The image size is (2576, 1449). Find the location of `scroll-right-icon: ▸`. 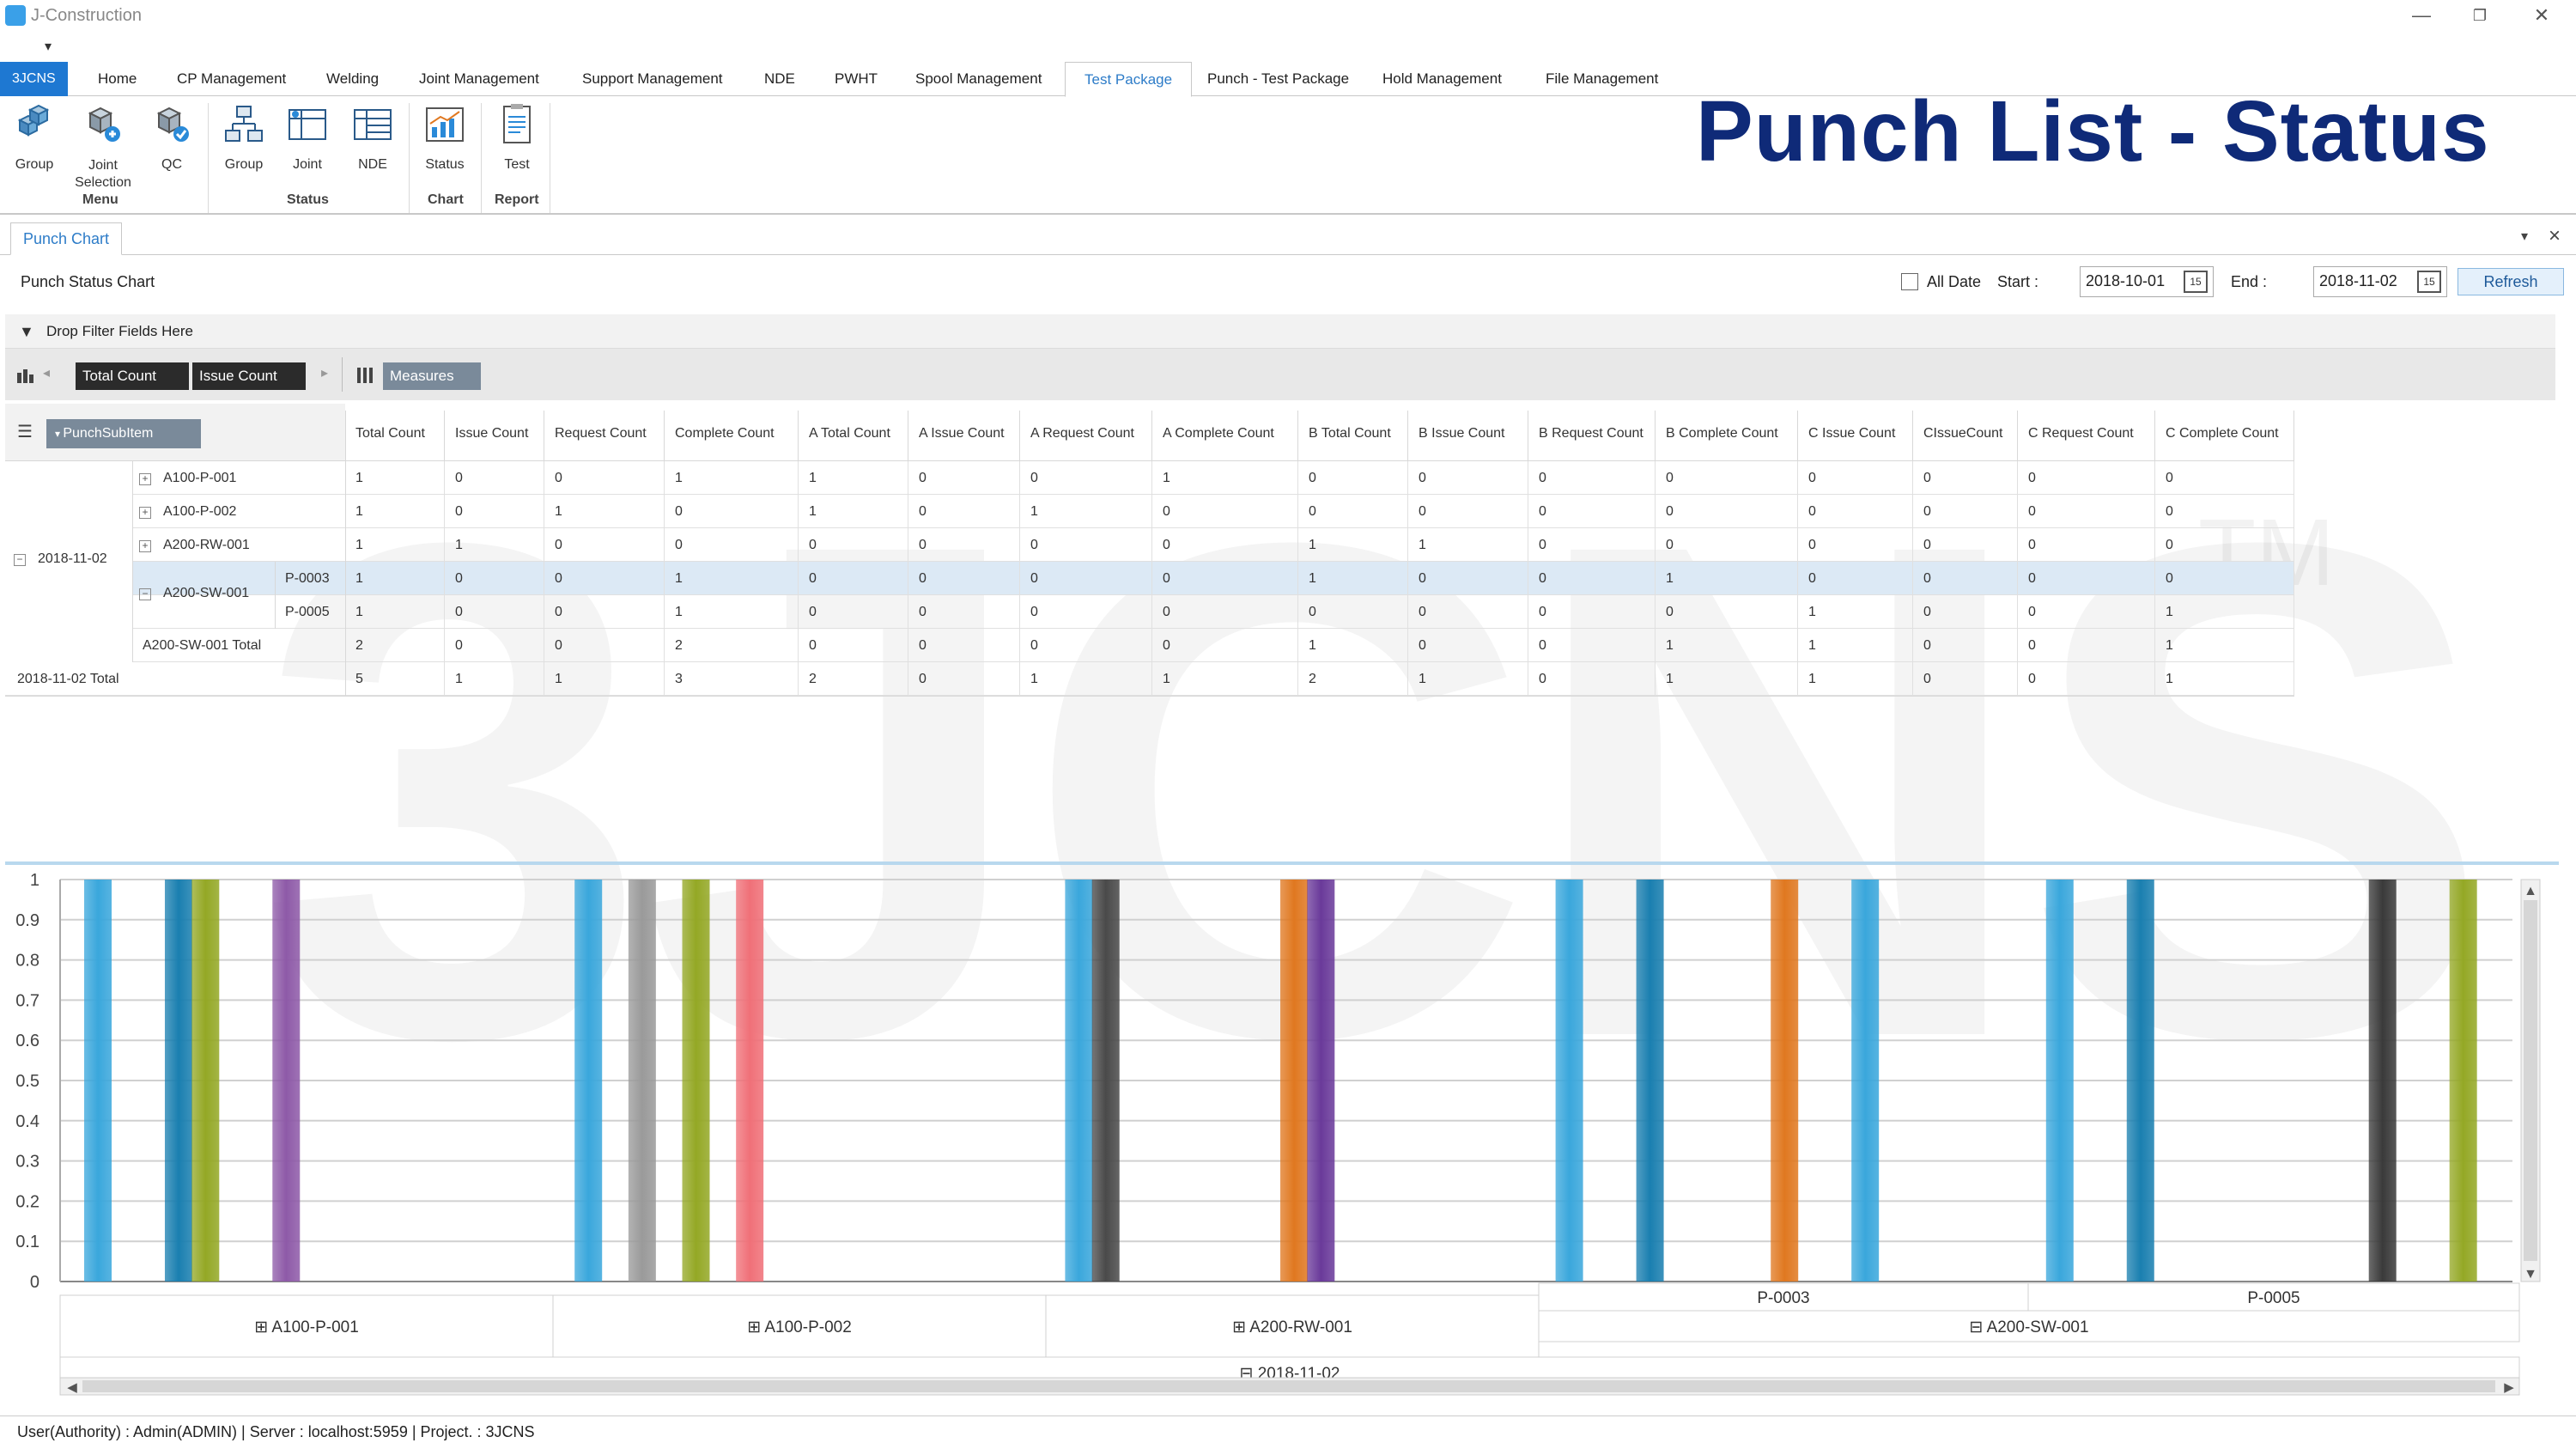

scroll-right-icon: ▸ is located at coordinates (325, 373).